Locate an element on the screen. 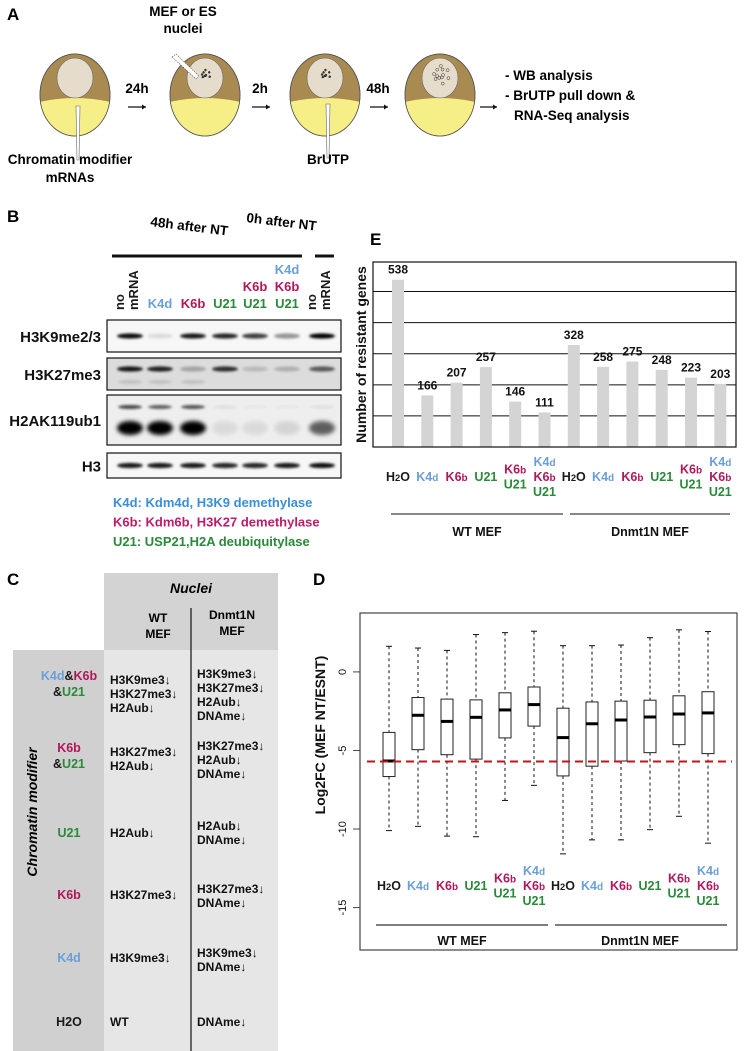 This screenshot has width=747, height=1051. col-dnmt-line2: MEF is located at coordinates (231, 631).